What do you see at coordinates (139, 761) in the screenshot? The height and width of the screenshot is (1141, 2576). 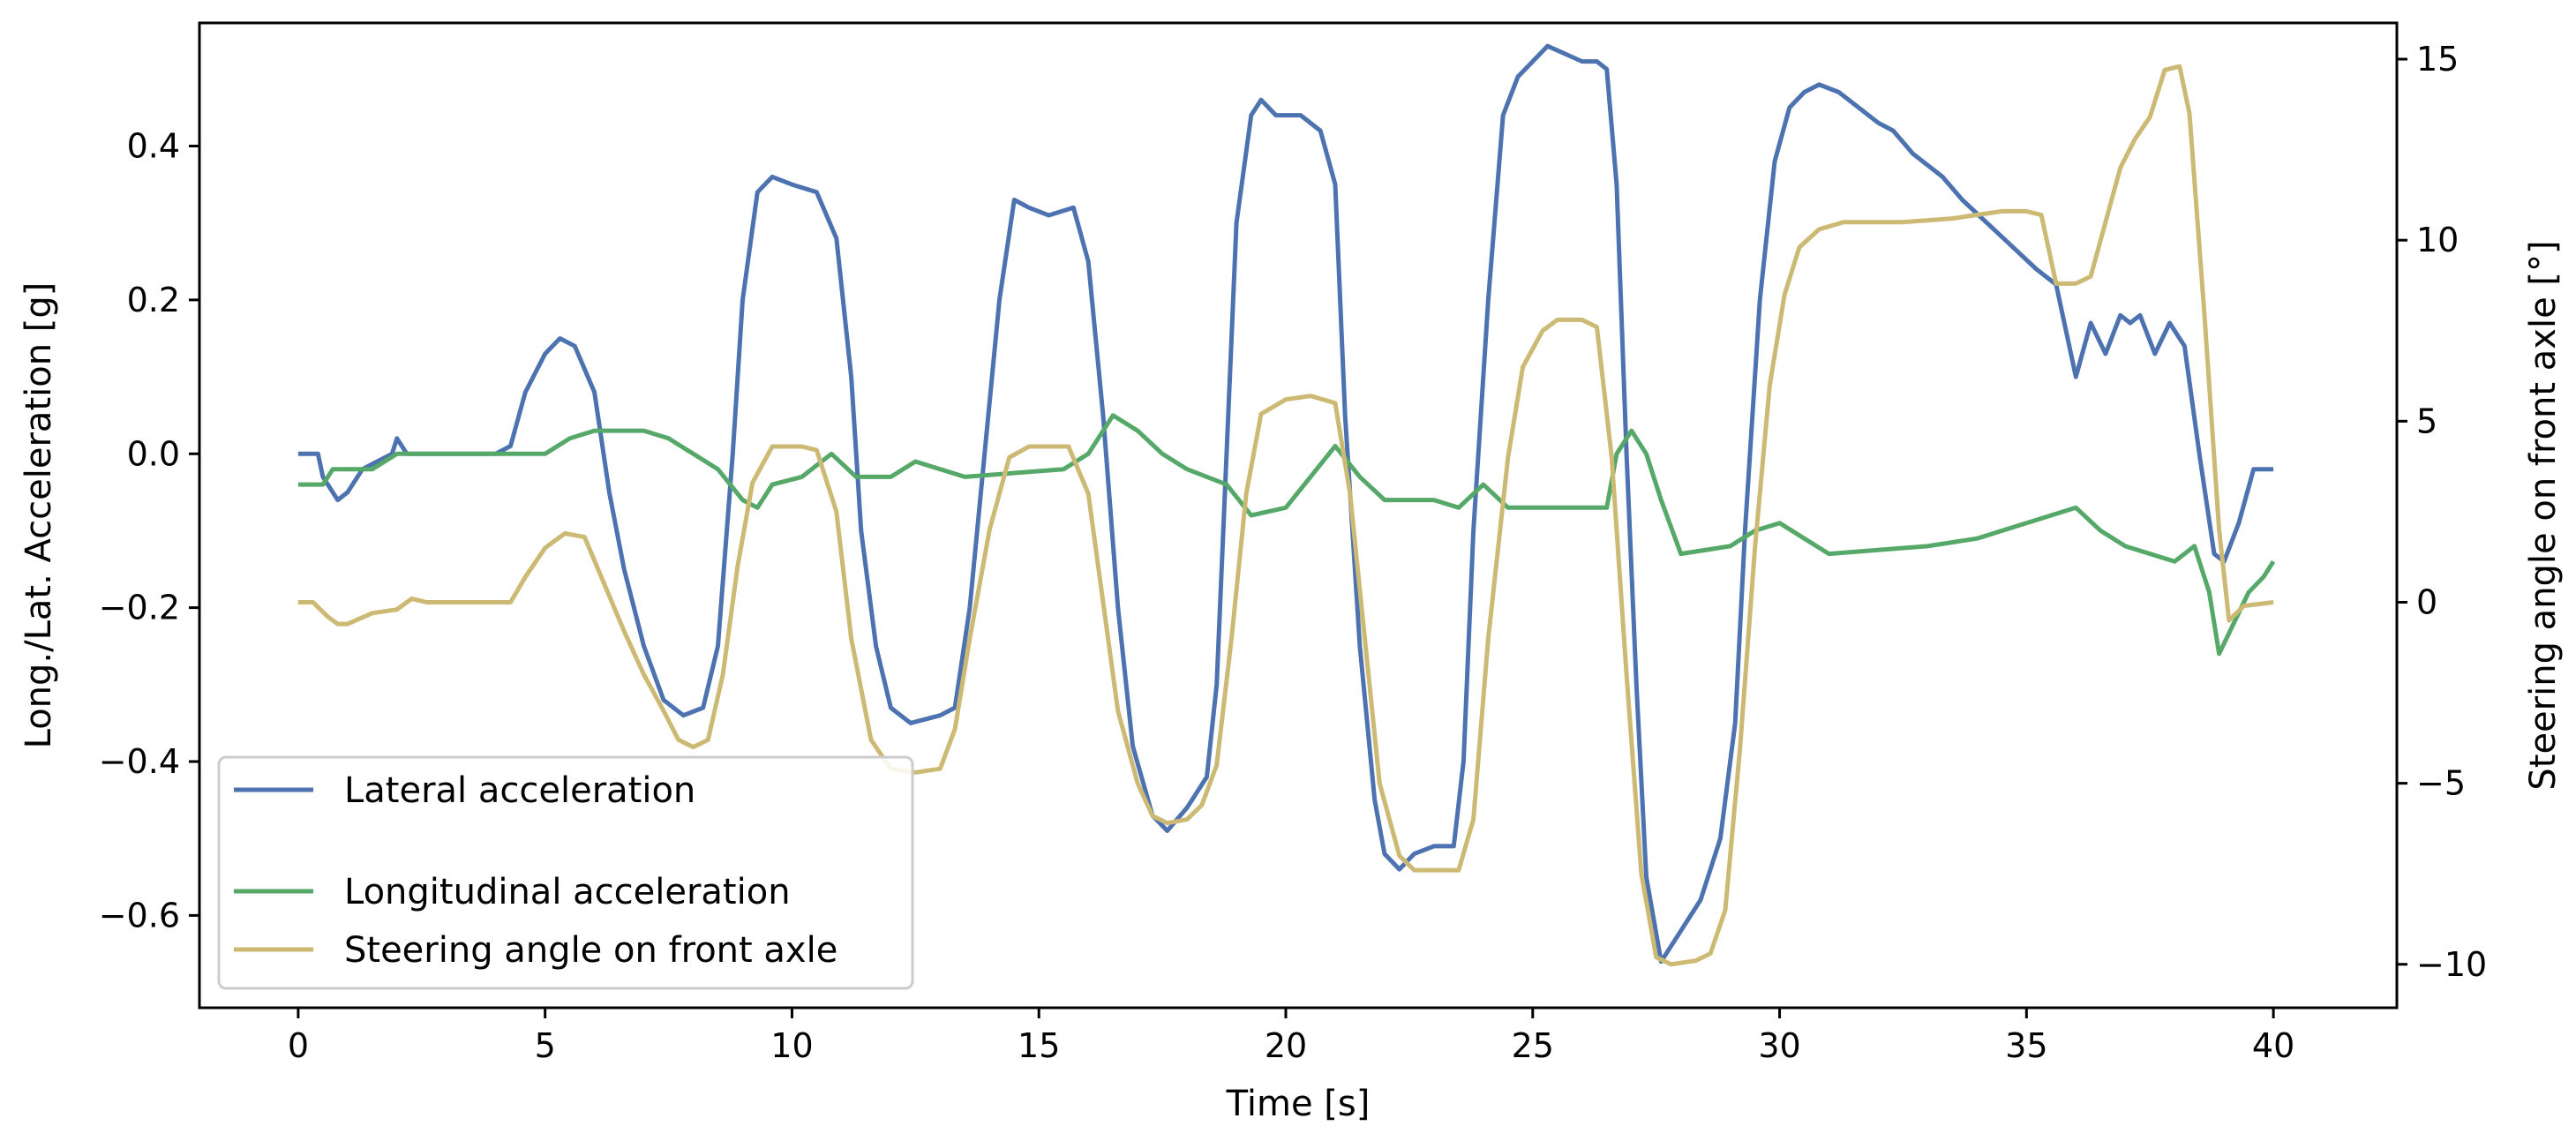 I see `y-tick-label: −0.4` at bounding box center [139, 761].